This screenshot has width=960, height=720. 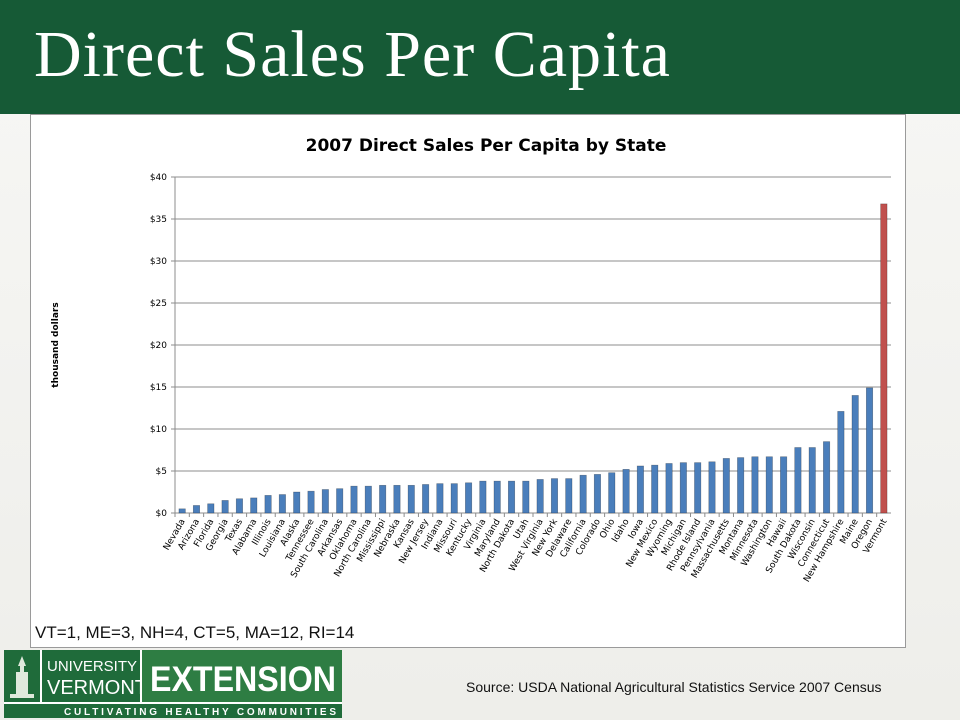 What do you see at coordinates (158, 262) in the screenshot?
I see `y-tick-label: $30` at bounding box center [158, 262].